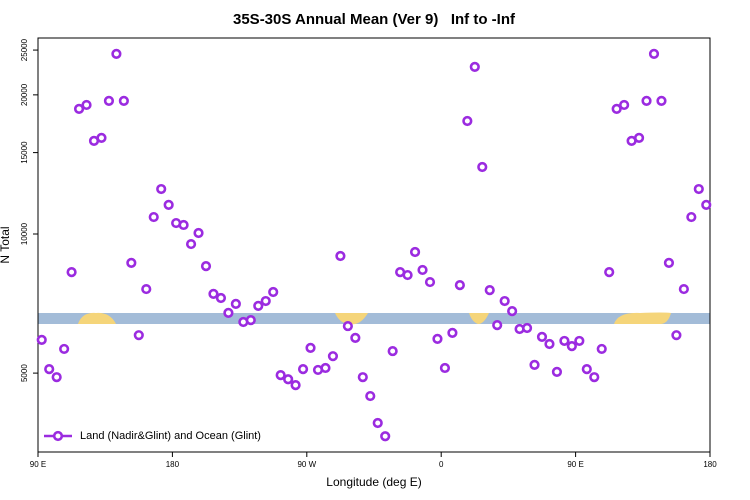 The image size is (750, 500). What do you see at coordinates (441, 464) in the screenshot?
I see `x-tick-label: 0` at bounding box center [441, 464].